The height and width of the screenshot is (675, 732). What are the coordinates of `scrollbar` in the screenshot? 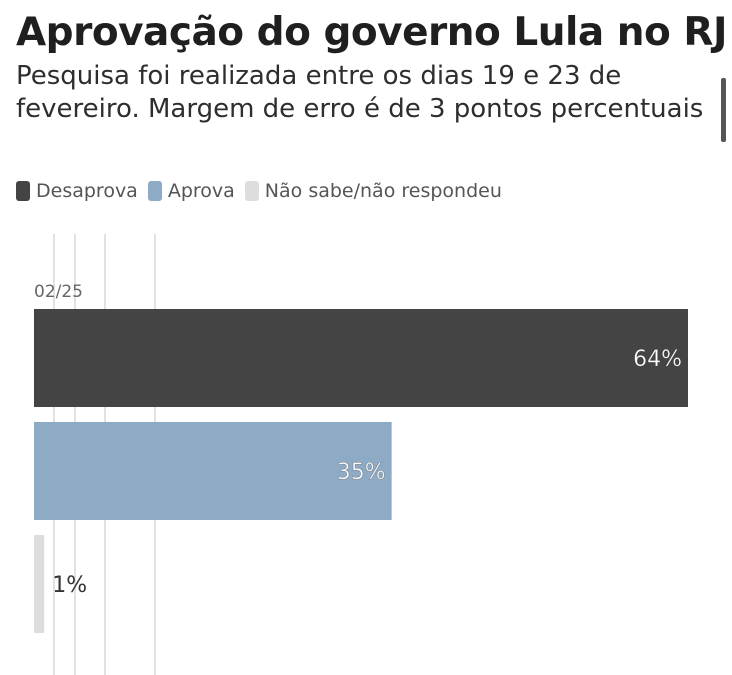 It's located at (723, 110).